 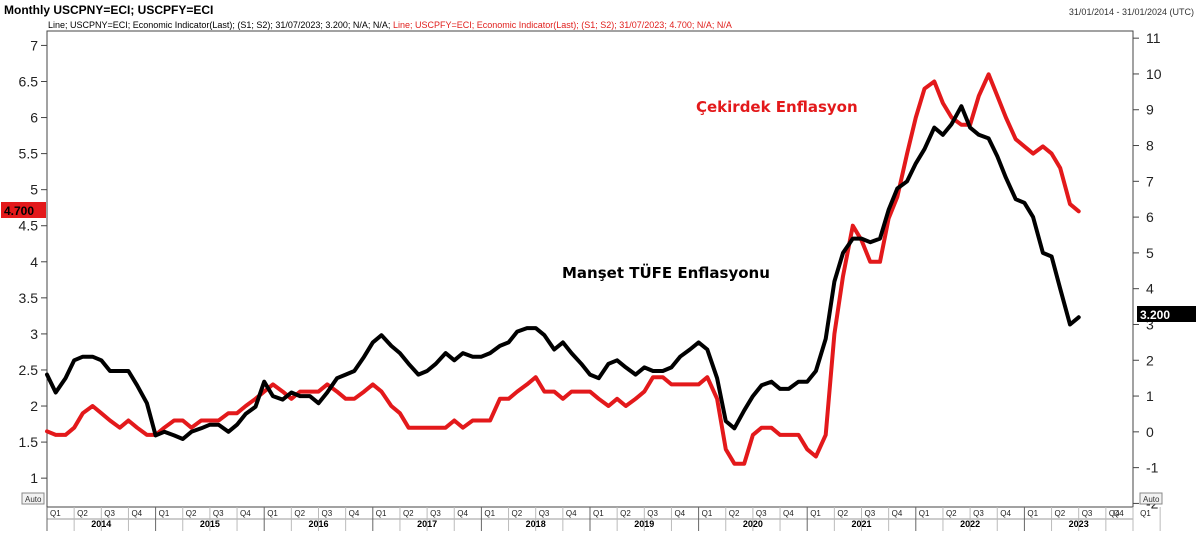 What do you see at coordinates (34, 406) in the screenshot?
I see `left-axis-tick-label: 2` at bounding box center [34, 406].